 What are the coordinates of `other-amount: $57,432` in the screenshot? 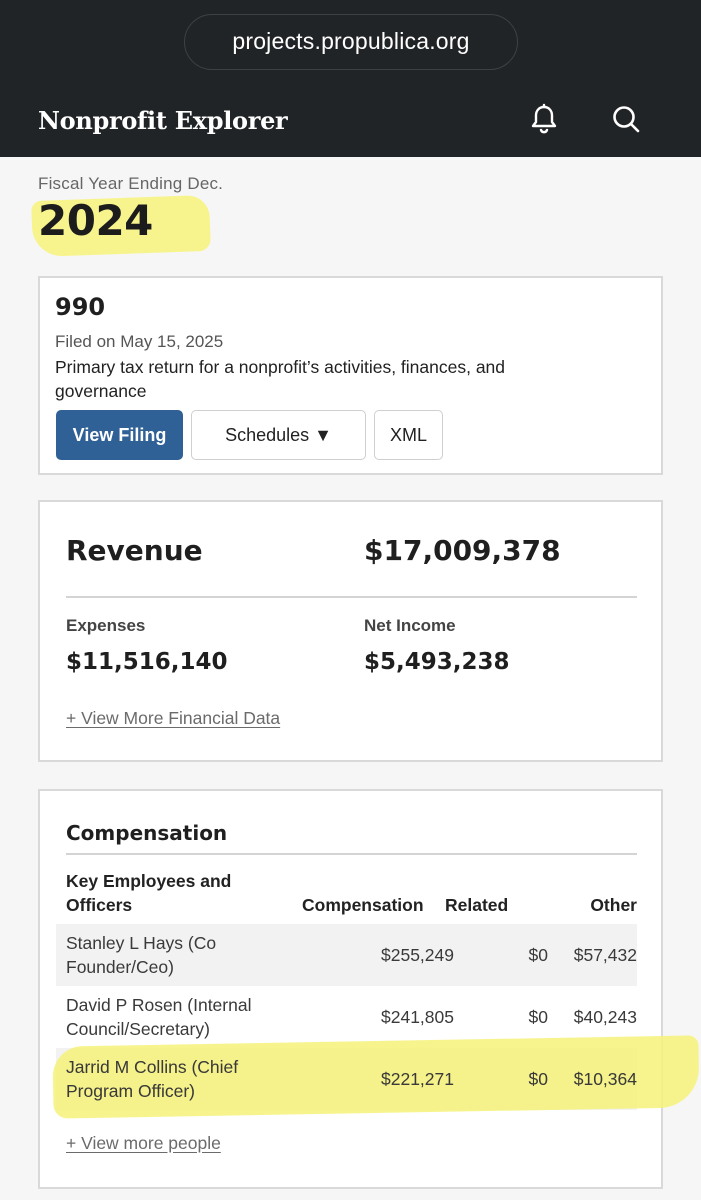 It's located at (605, 955).